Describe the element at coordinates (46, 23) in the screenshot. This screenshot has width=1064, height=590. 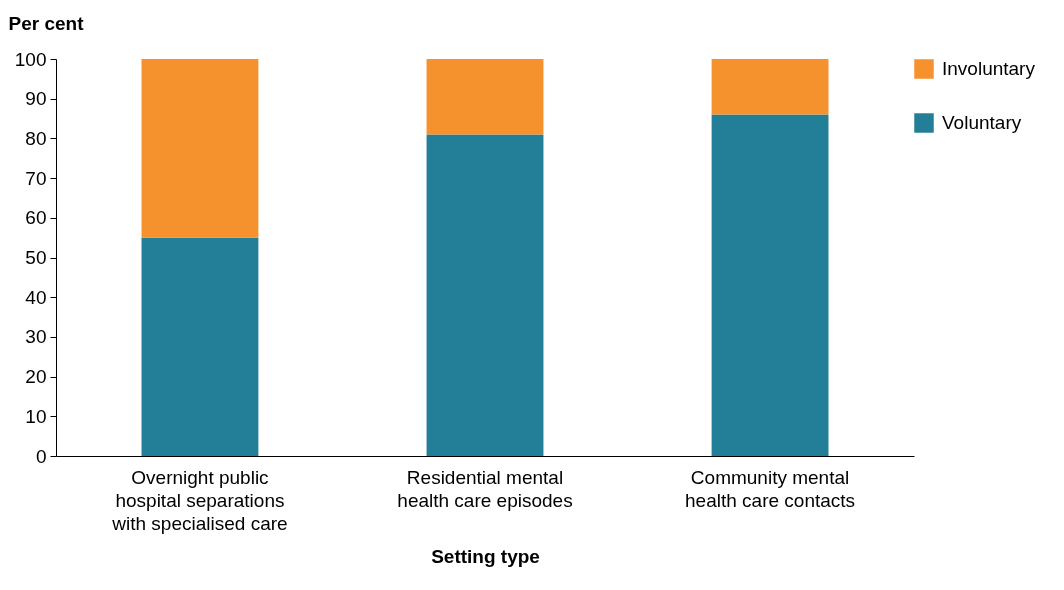
I see `y-axis-title: Per cent` at that location.